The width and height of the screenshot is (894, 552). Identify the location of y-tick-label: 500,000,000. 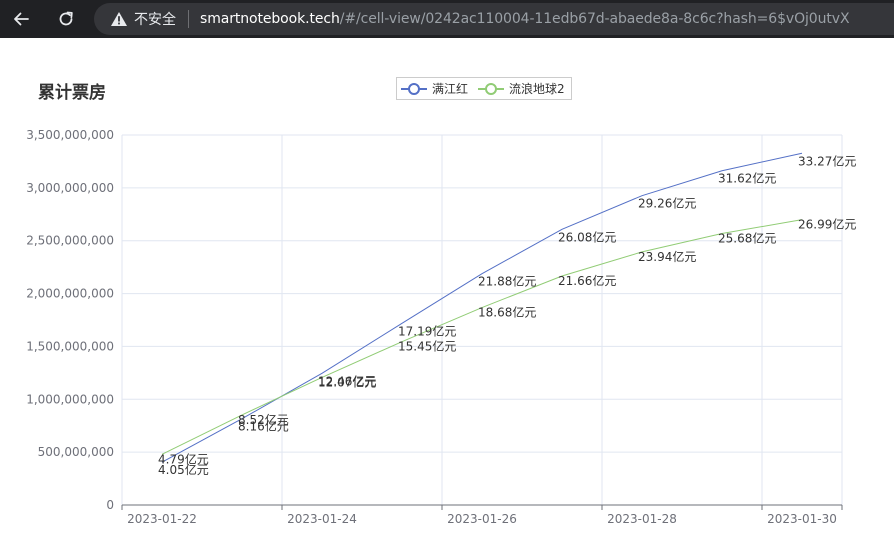
(76, 452).